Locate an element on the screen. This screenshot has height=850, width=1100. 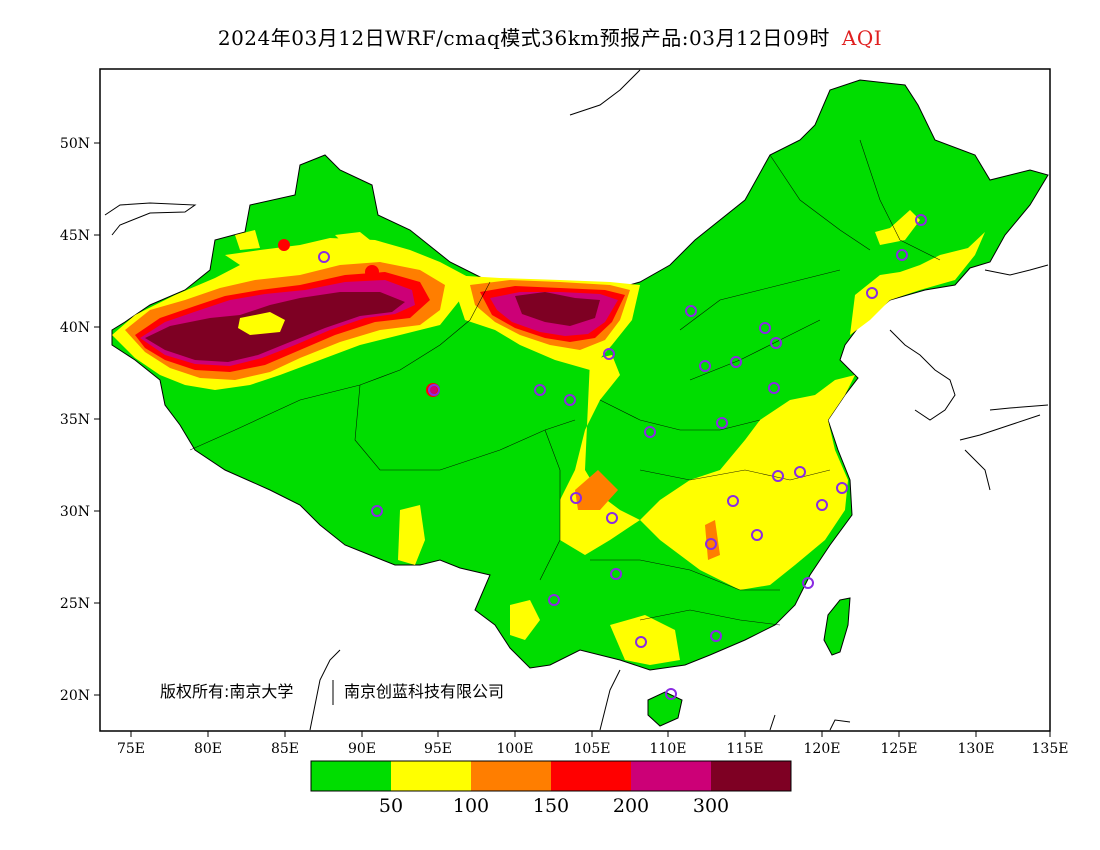
lon-tick-label: 80E is located at coordinates (208, 749).